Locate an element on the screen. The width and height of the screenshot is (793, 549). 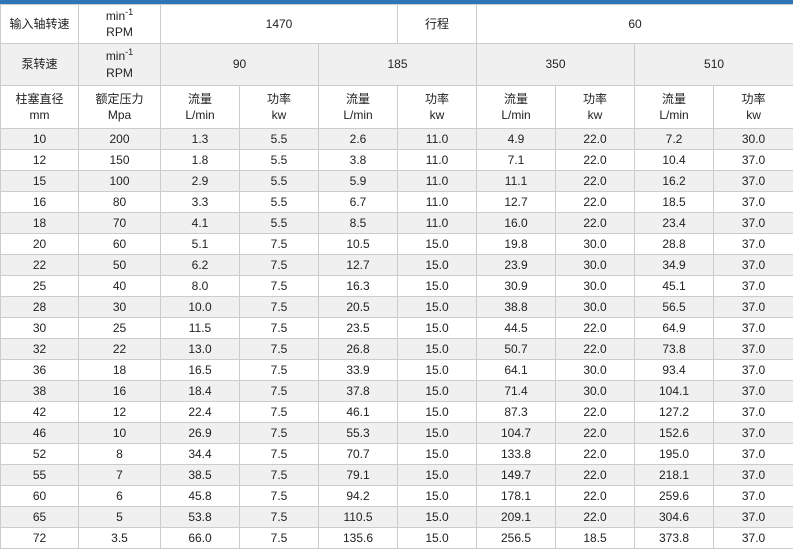
cell: 34.9 is located at coordinates (674, 265).